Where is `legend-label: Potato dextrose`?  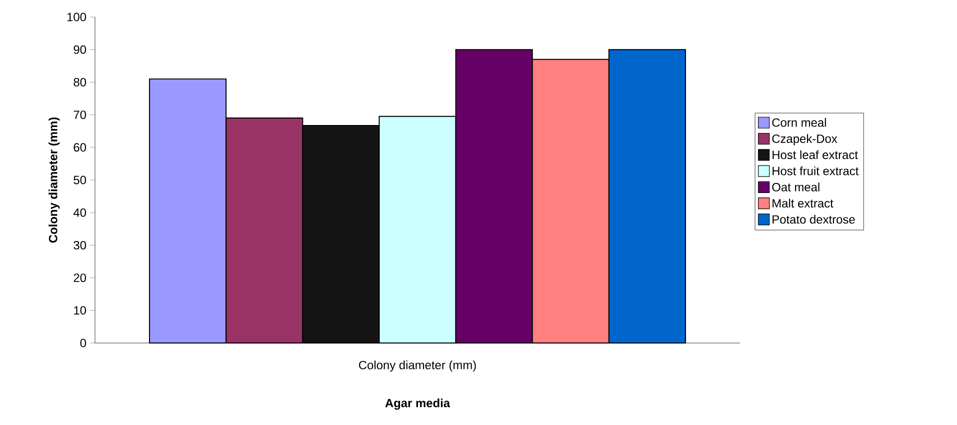 legend-label: Potato dextrose is located at coordinates (813, 219).